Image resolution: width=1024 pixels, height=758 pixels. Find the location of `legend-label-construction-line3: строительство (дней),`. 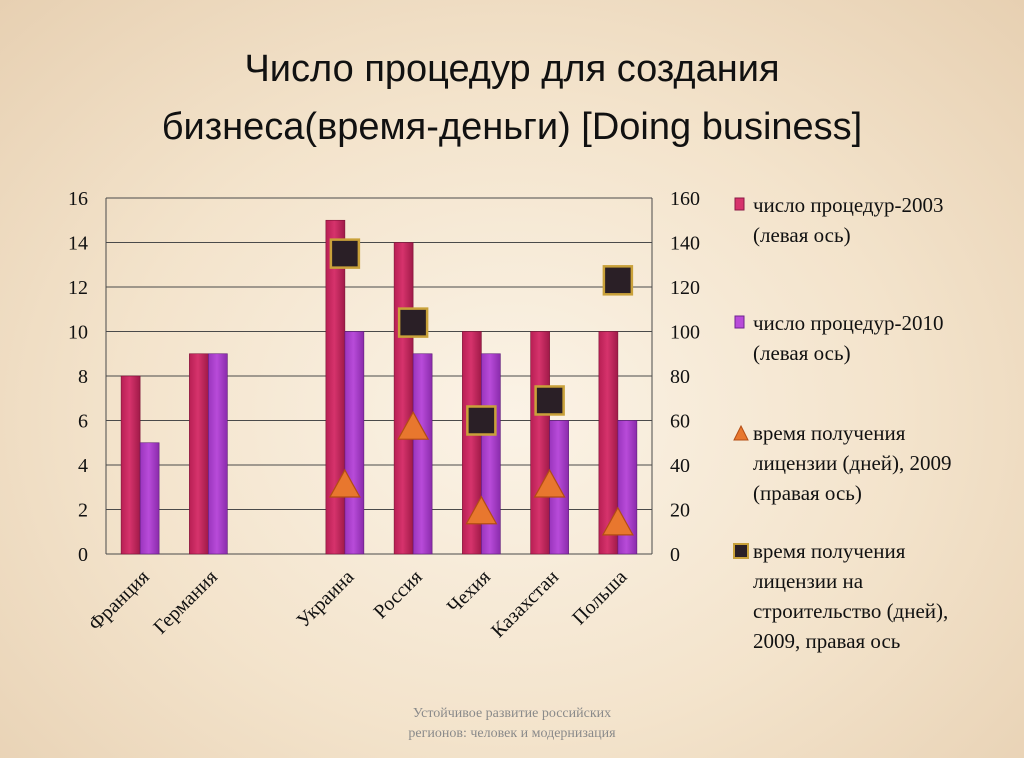

legend-label-construction-line3: строительство (дней), is located at coordinates (851, 611).